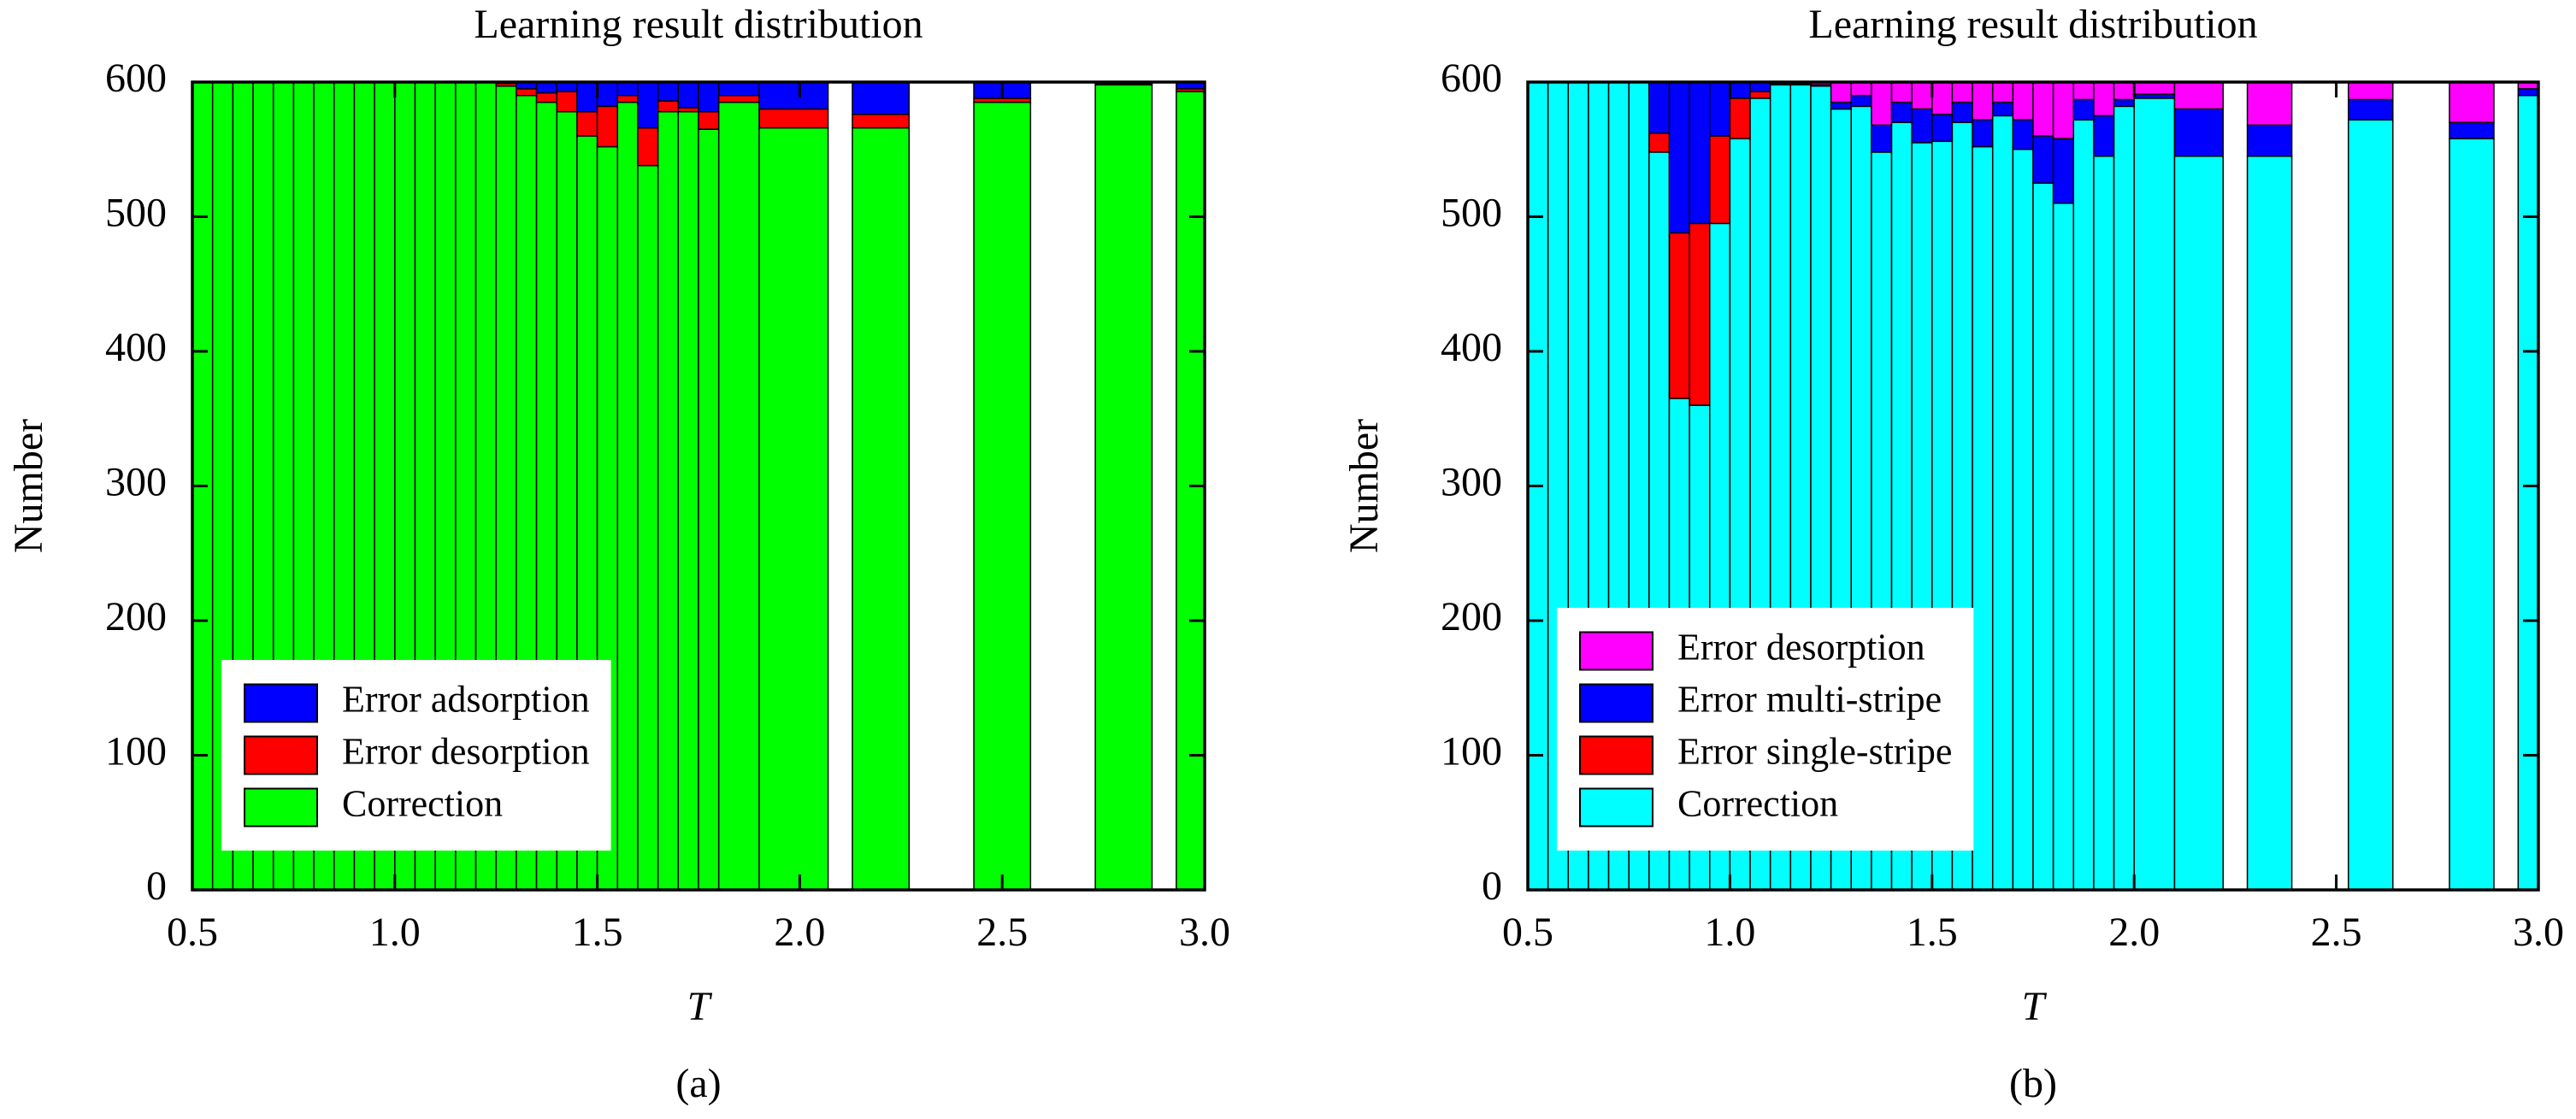 The image size is (2576, 1119). What do you see at coordinates (2033, 1083) in the screenshot?
I see `caption: (b)` at bounding box center [2033, 1083].